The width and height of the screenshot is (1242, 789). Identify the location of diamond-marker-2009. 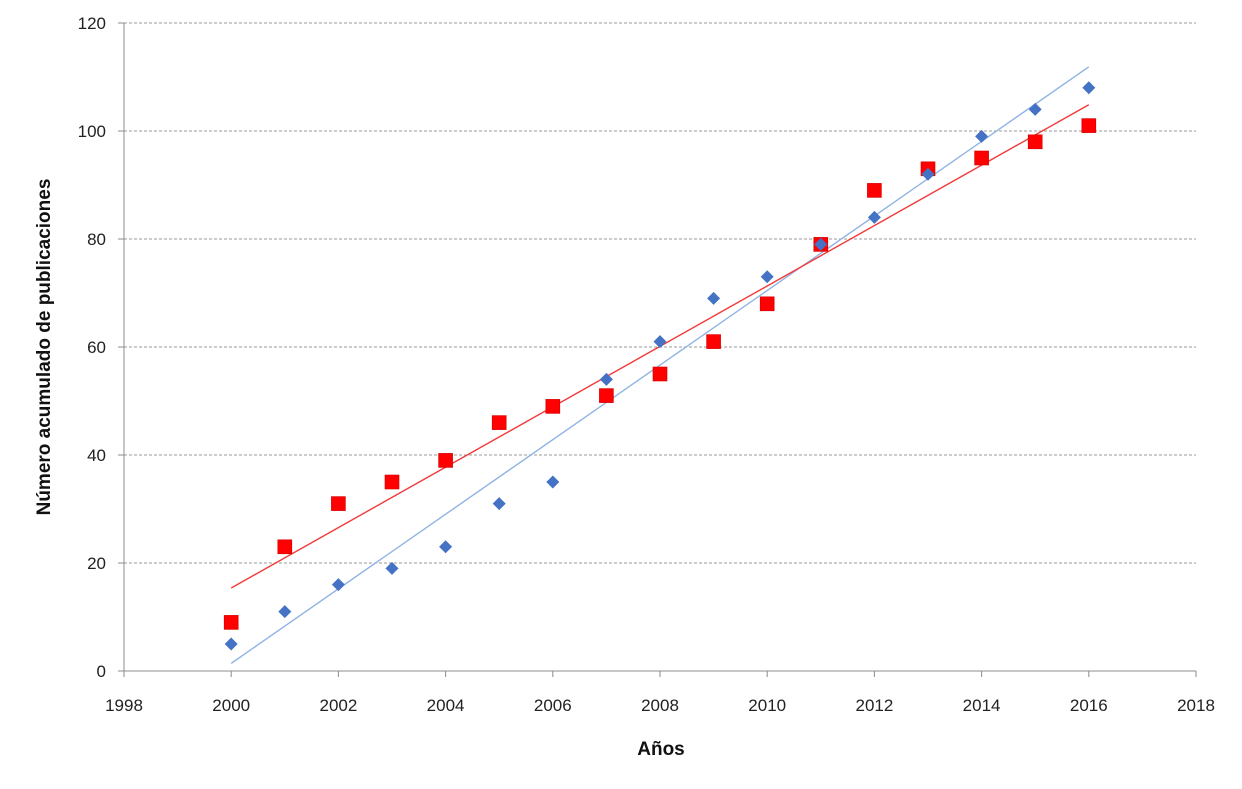
(714, 298).